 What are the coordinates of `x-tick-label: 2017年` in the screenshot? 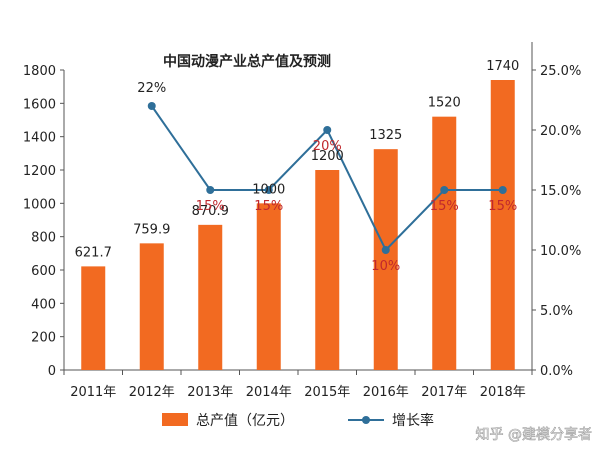 It's located at (444, 392).